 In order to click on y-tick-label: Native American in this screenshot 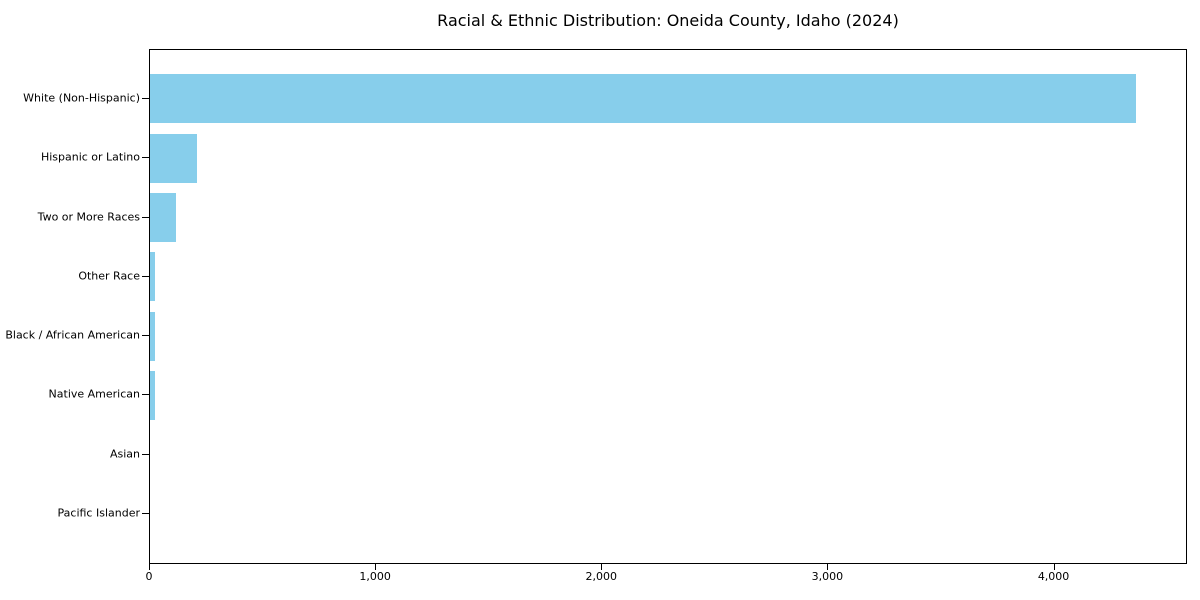, I will do `click(94, 394)`.